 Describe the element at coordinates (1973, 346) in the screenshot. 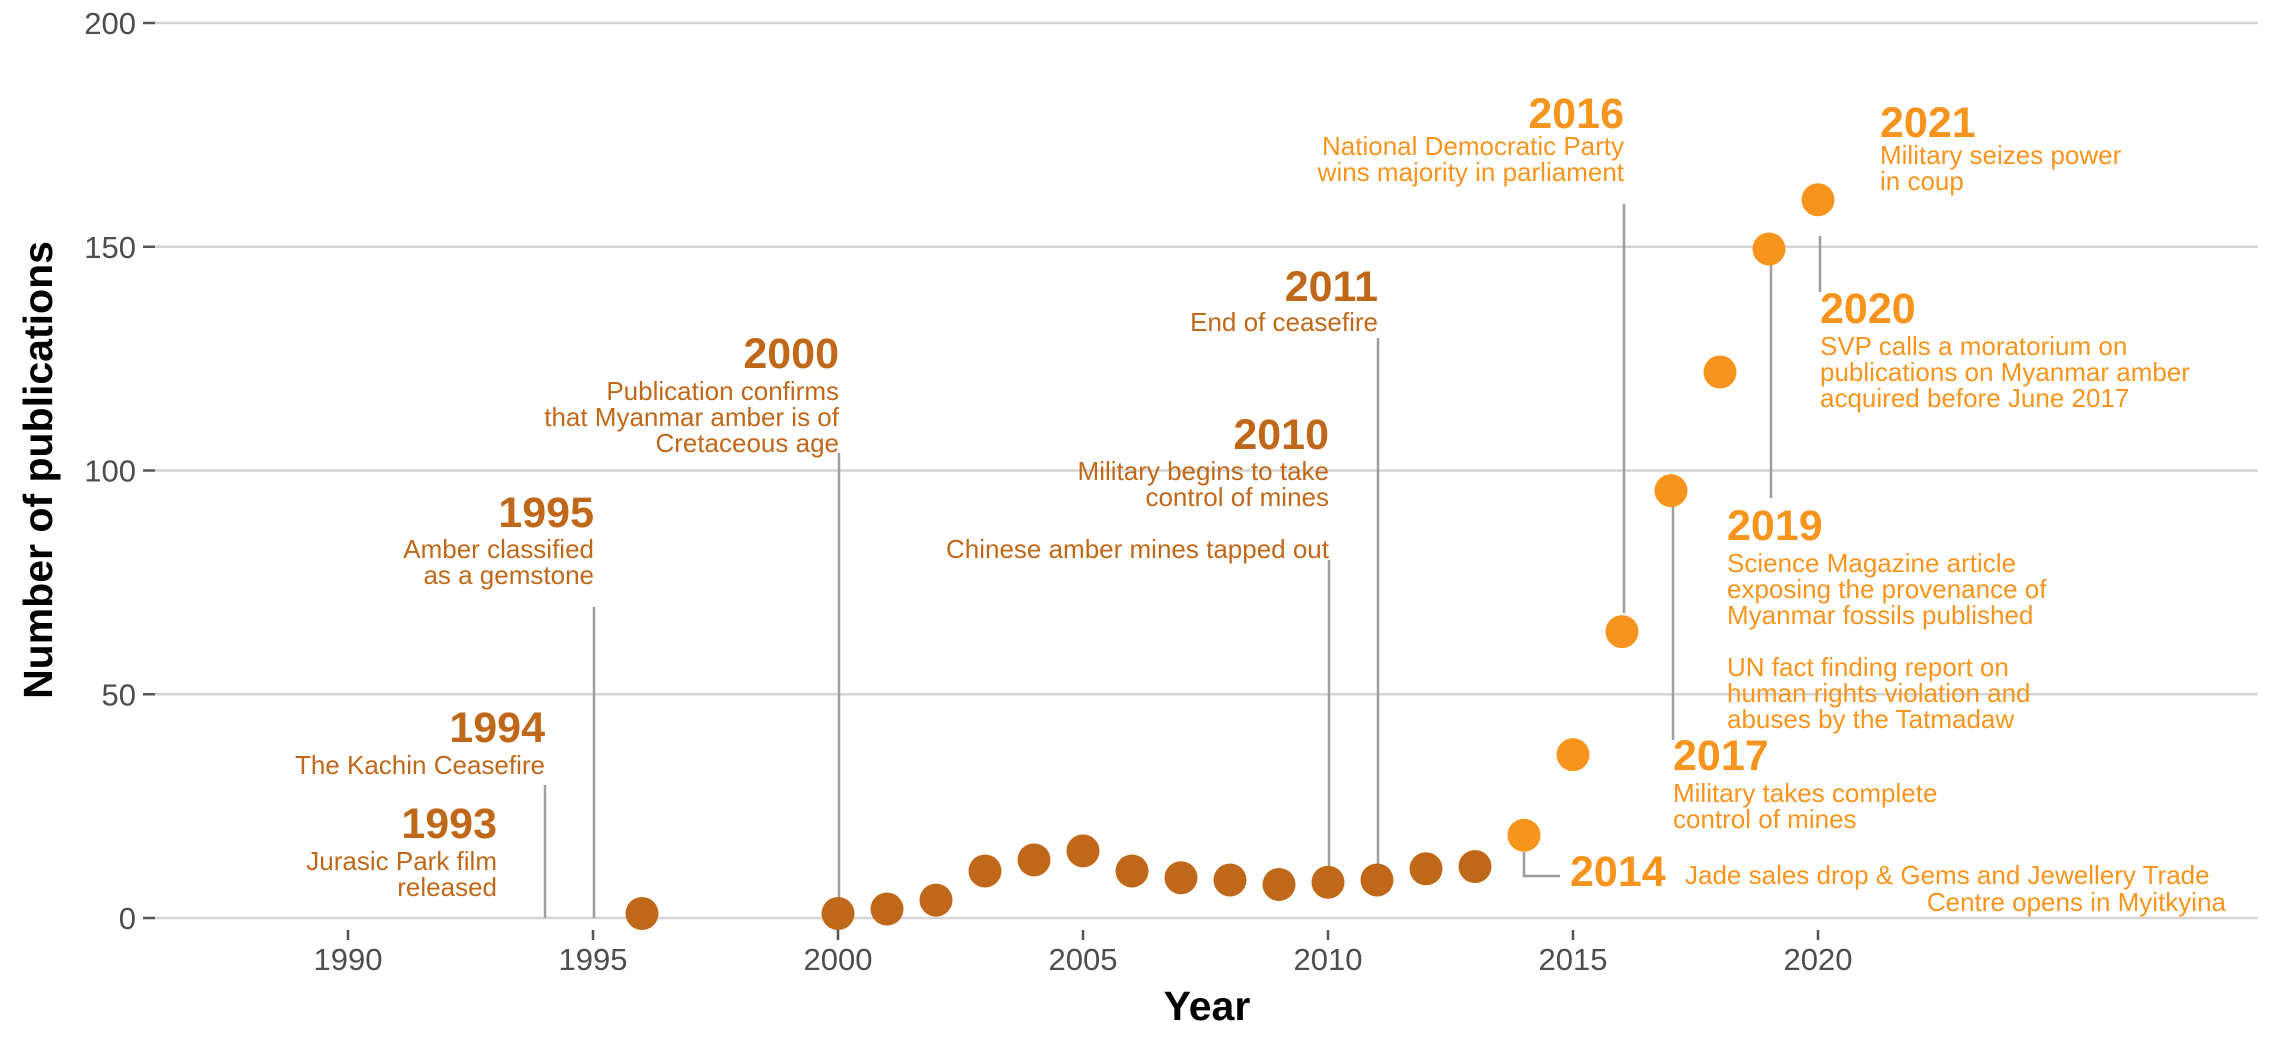

I see `annotation-text-2020-1: SVP calls a moratorium on` at that location.